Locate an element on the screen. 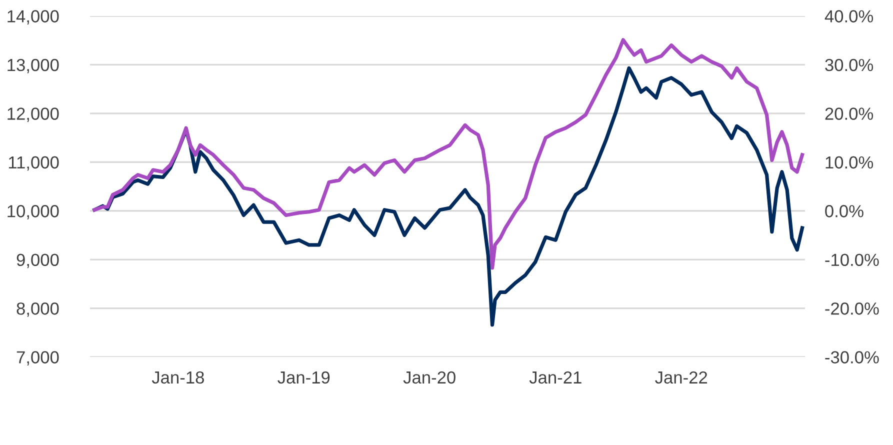 The height and width of the screenshot is (445, 893). x-tick-label: Jan-18 is located at coordinates (178, 377).